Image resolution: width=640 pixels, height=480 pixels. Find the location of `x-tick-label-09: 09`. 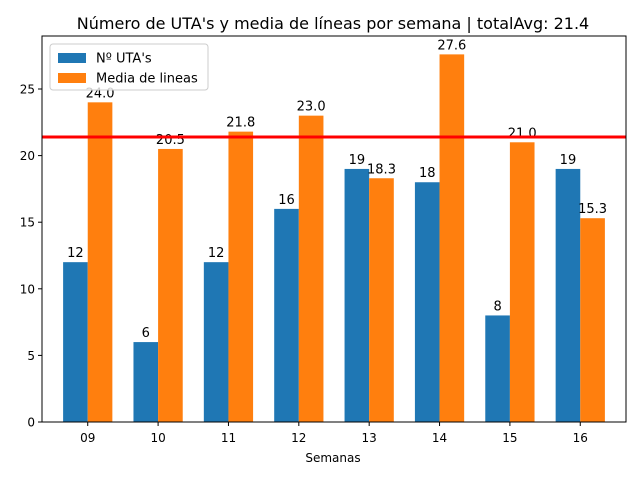

x-tick-label-09: 09 is located at coordinates (87, 438).